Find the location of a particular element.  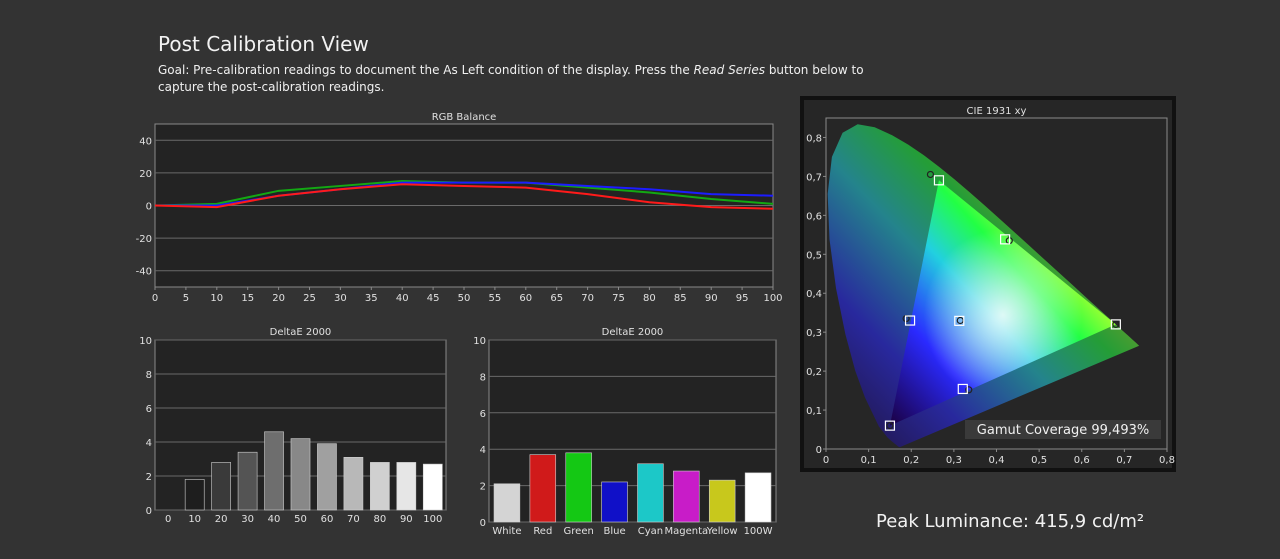

cie-y-tick: 0,4 is located at coordinates (814, 294).